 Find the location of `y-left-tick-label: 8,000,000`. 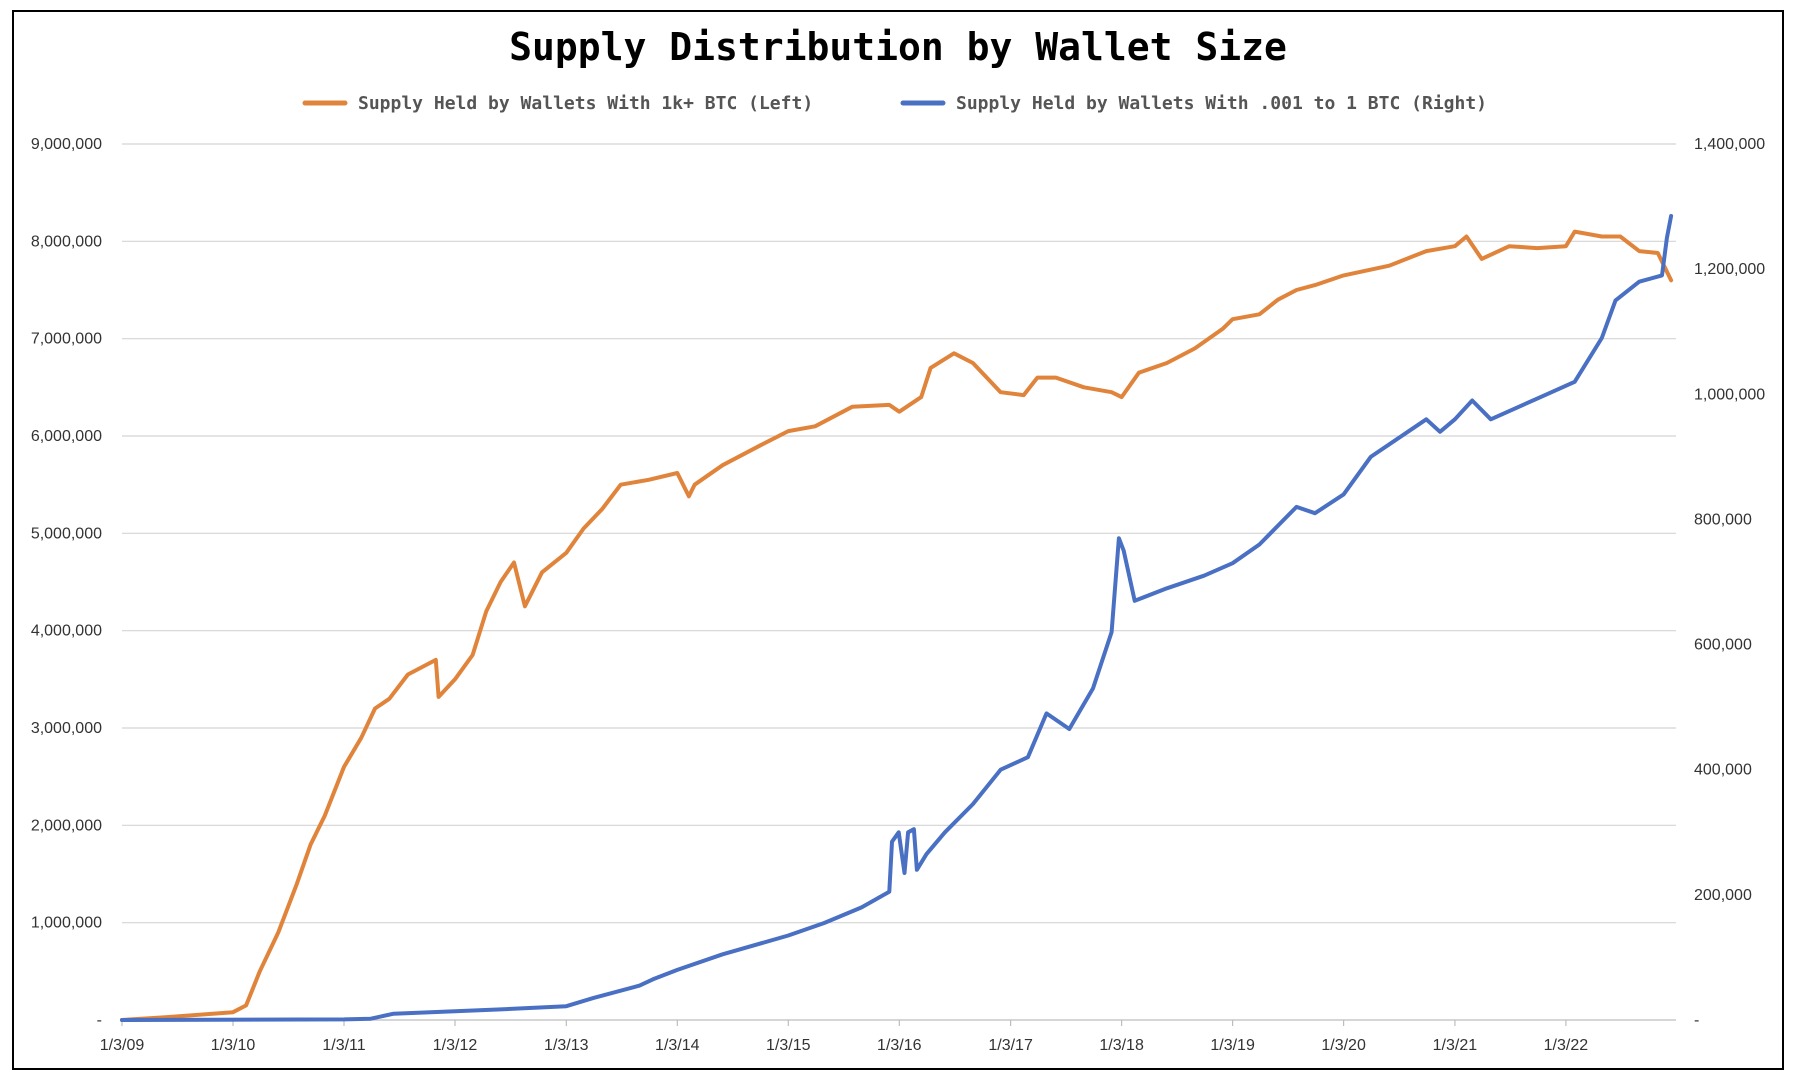

y-left-tick-label: 8,000,000 is located at coordinates (66, 241).